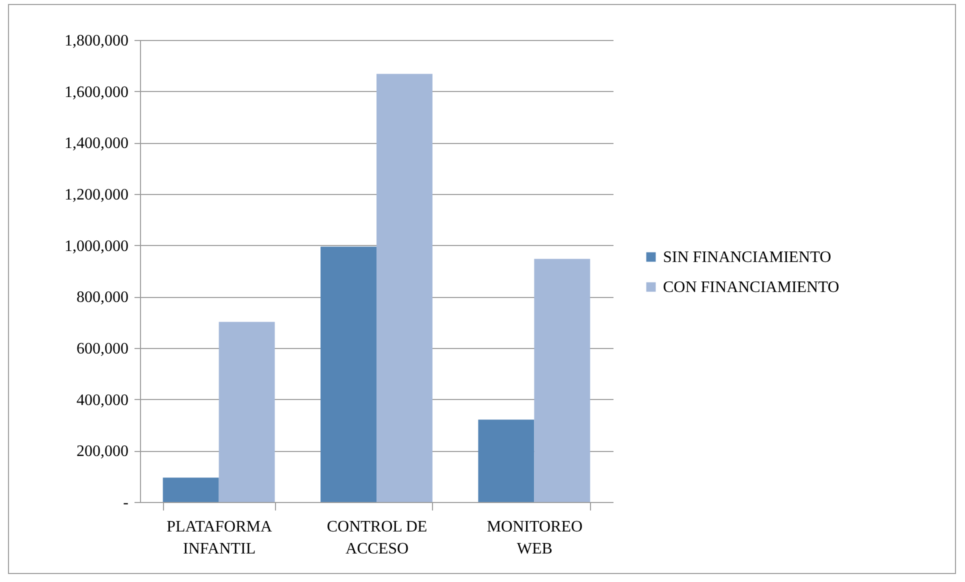 The height and width of the screenshot is (582, 965). Describe the element at coordinates (96, 143) in the screenshot. I see `y-tick-label: 1,400,000` at that location.